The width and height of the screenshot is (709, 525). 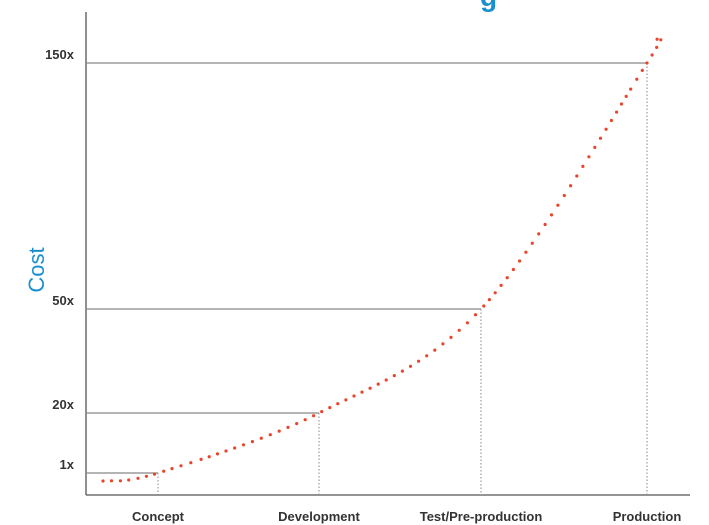 I want to click on y-tick-label: 50x, so click(x=63, y=300).